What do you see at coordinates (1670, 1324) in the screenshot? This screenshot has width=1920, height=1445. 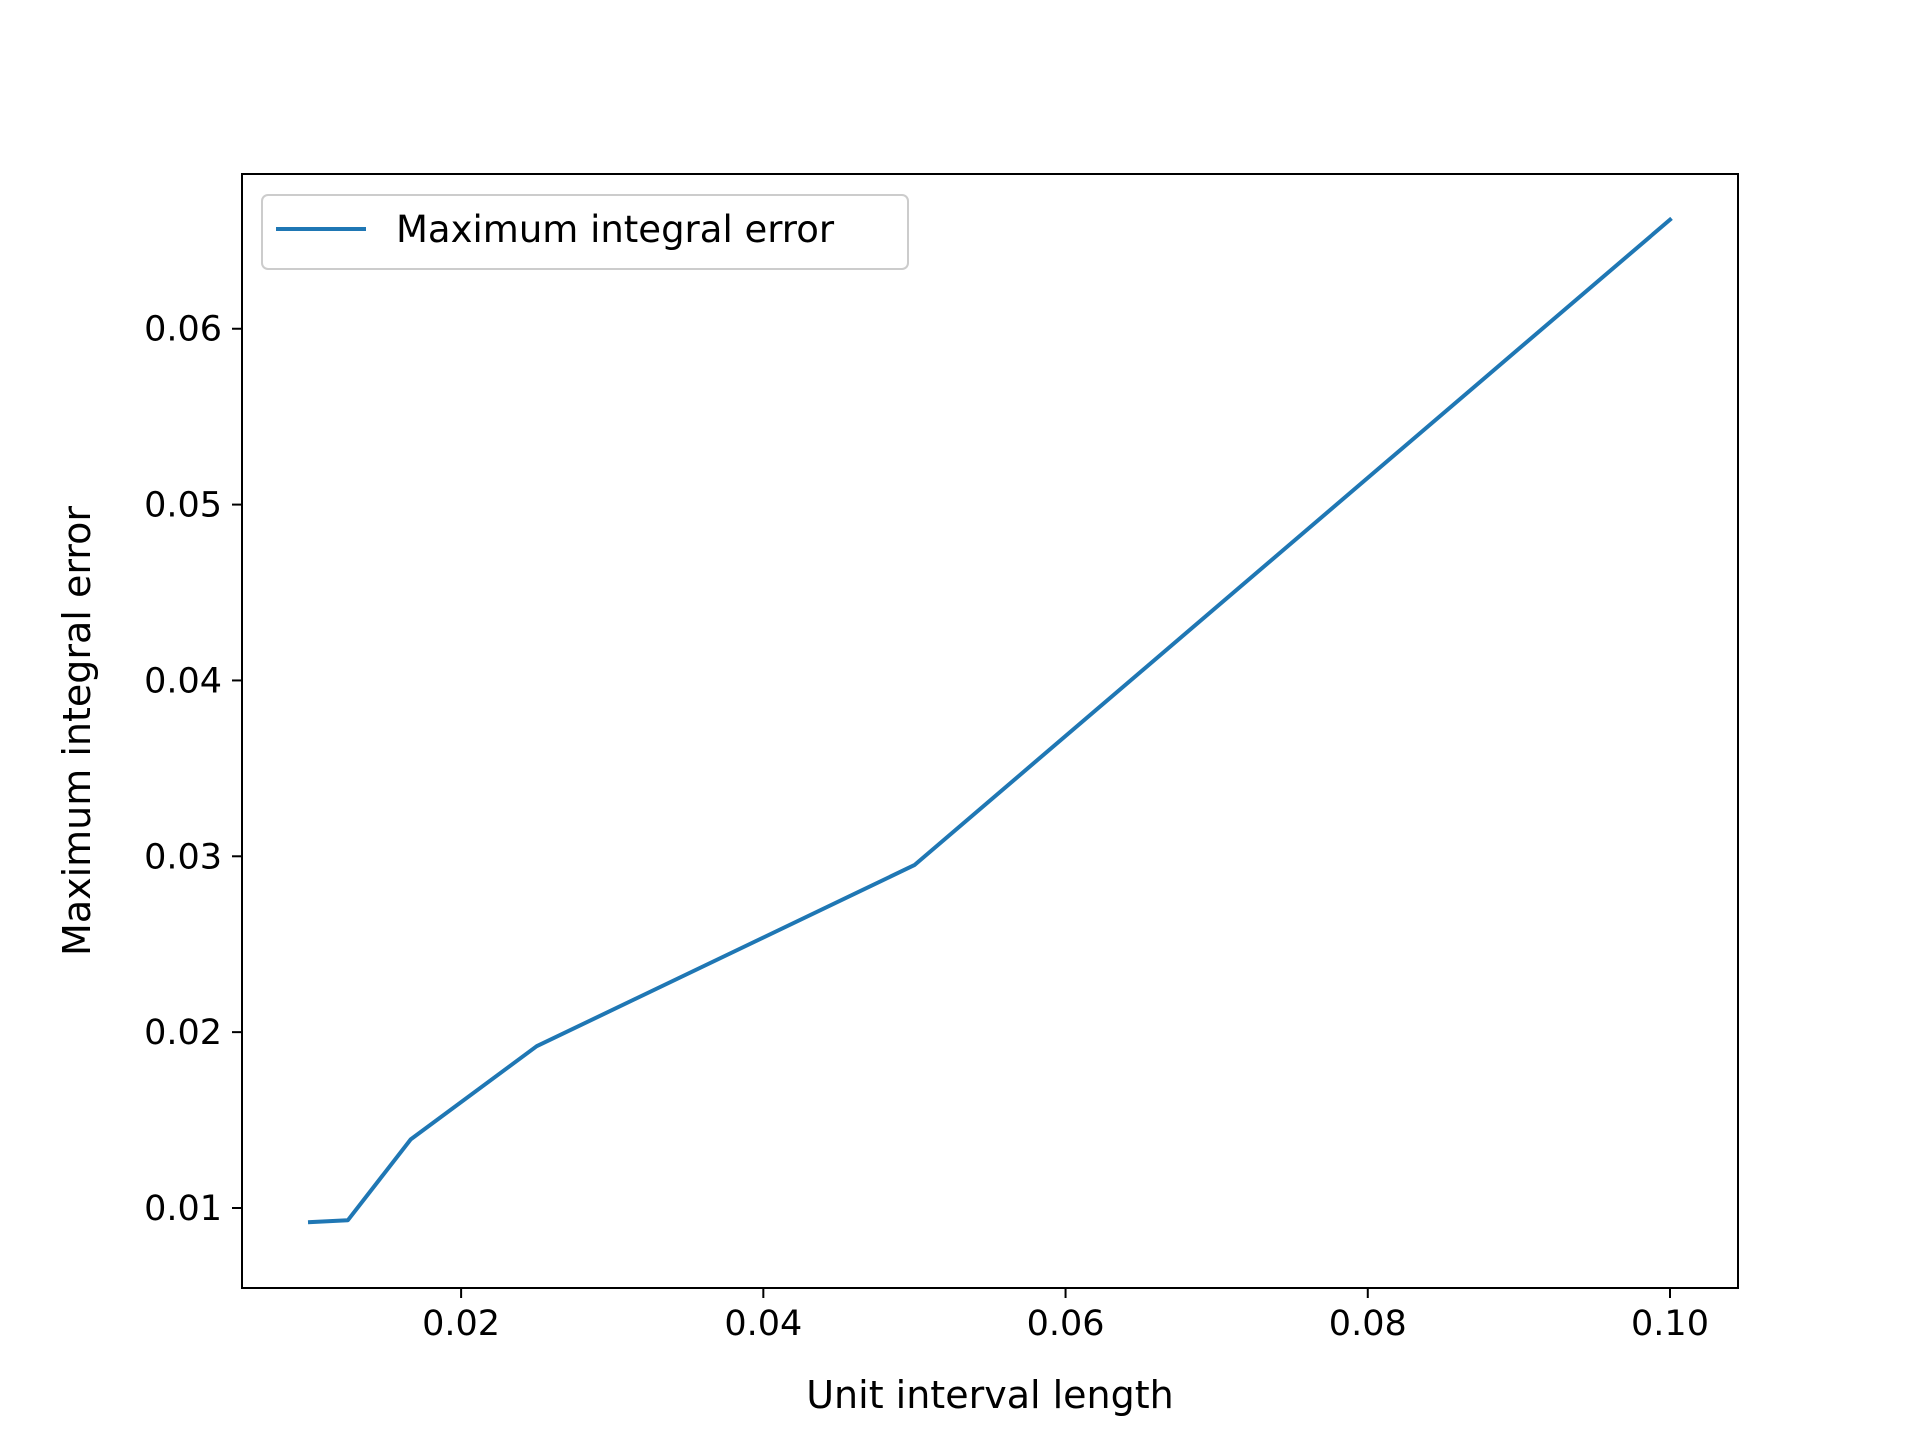 I see `x-tick-label: 0.10` at bounding box center [1670, 1324].